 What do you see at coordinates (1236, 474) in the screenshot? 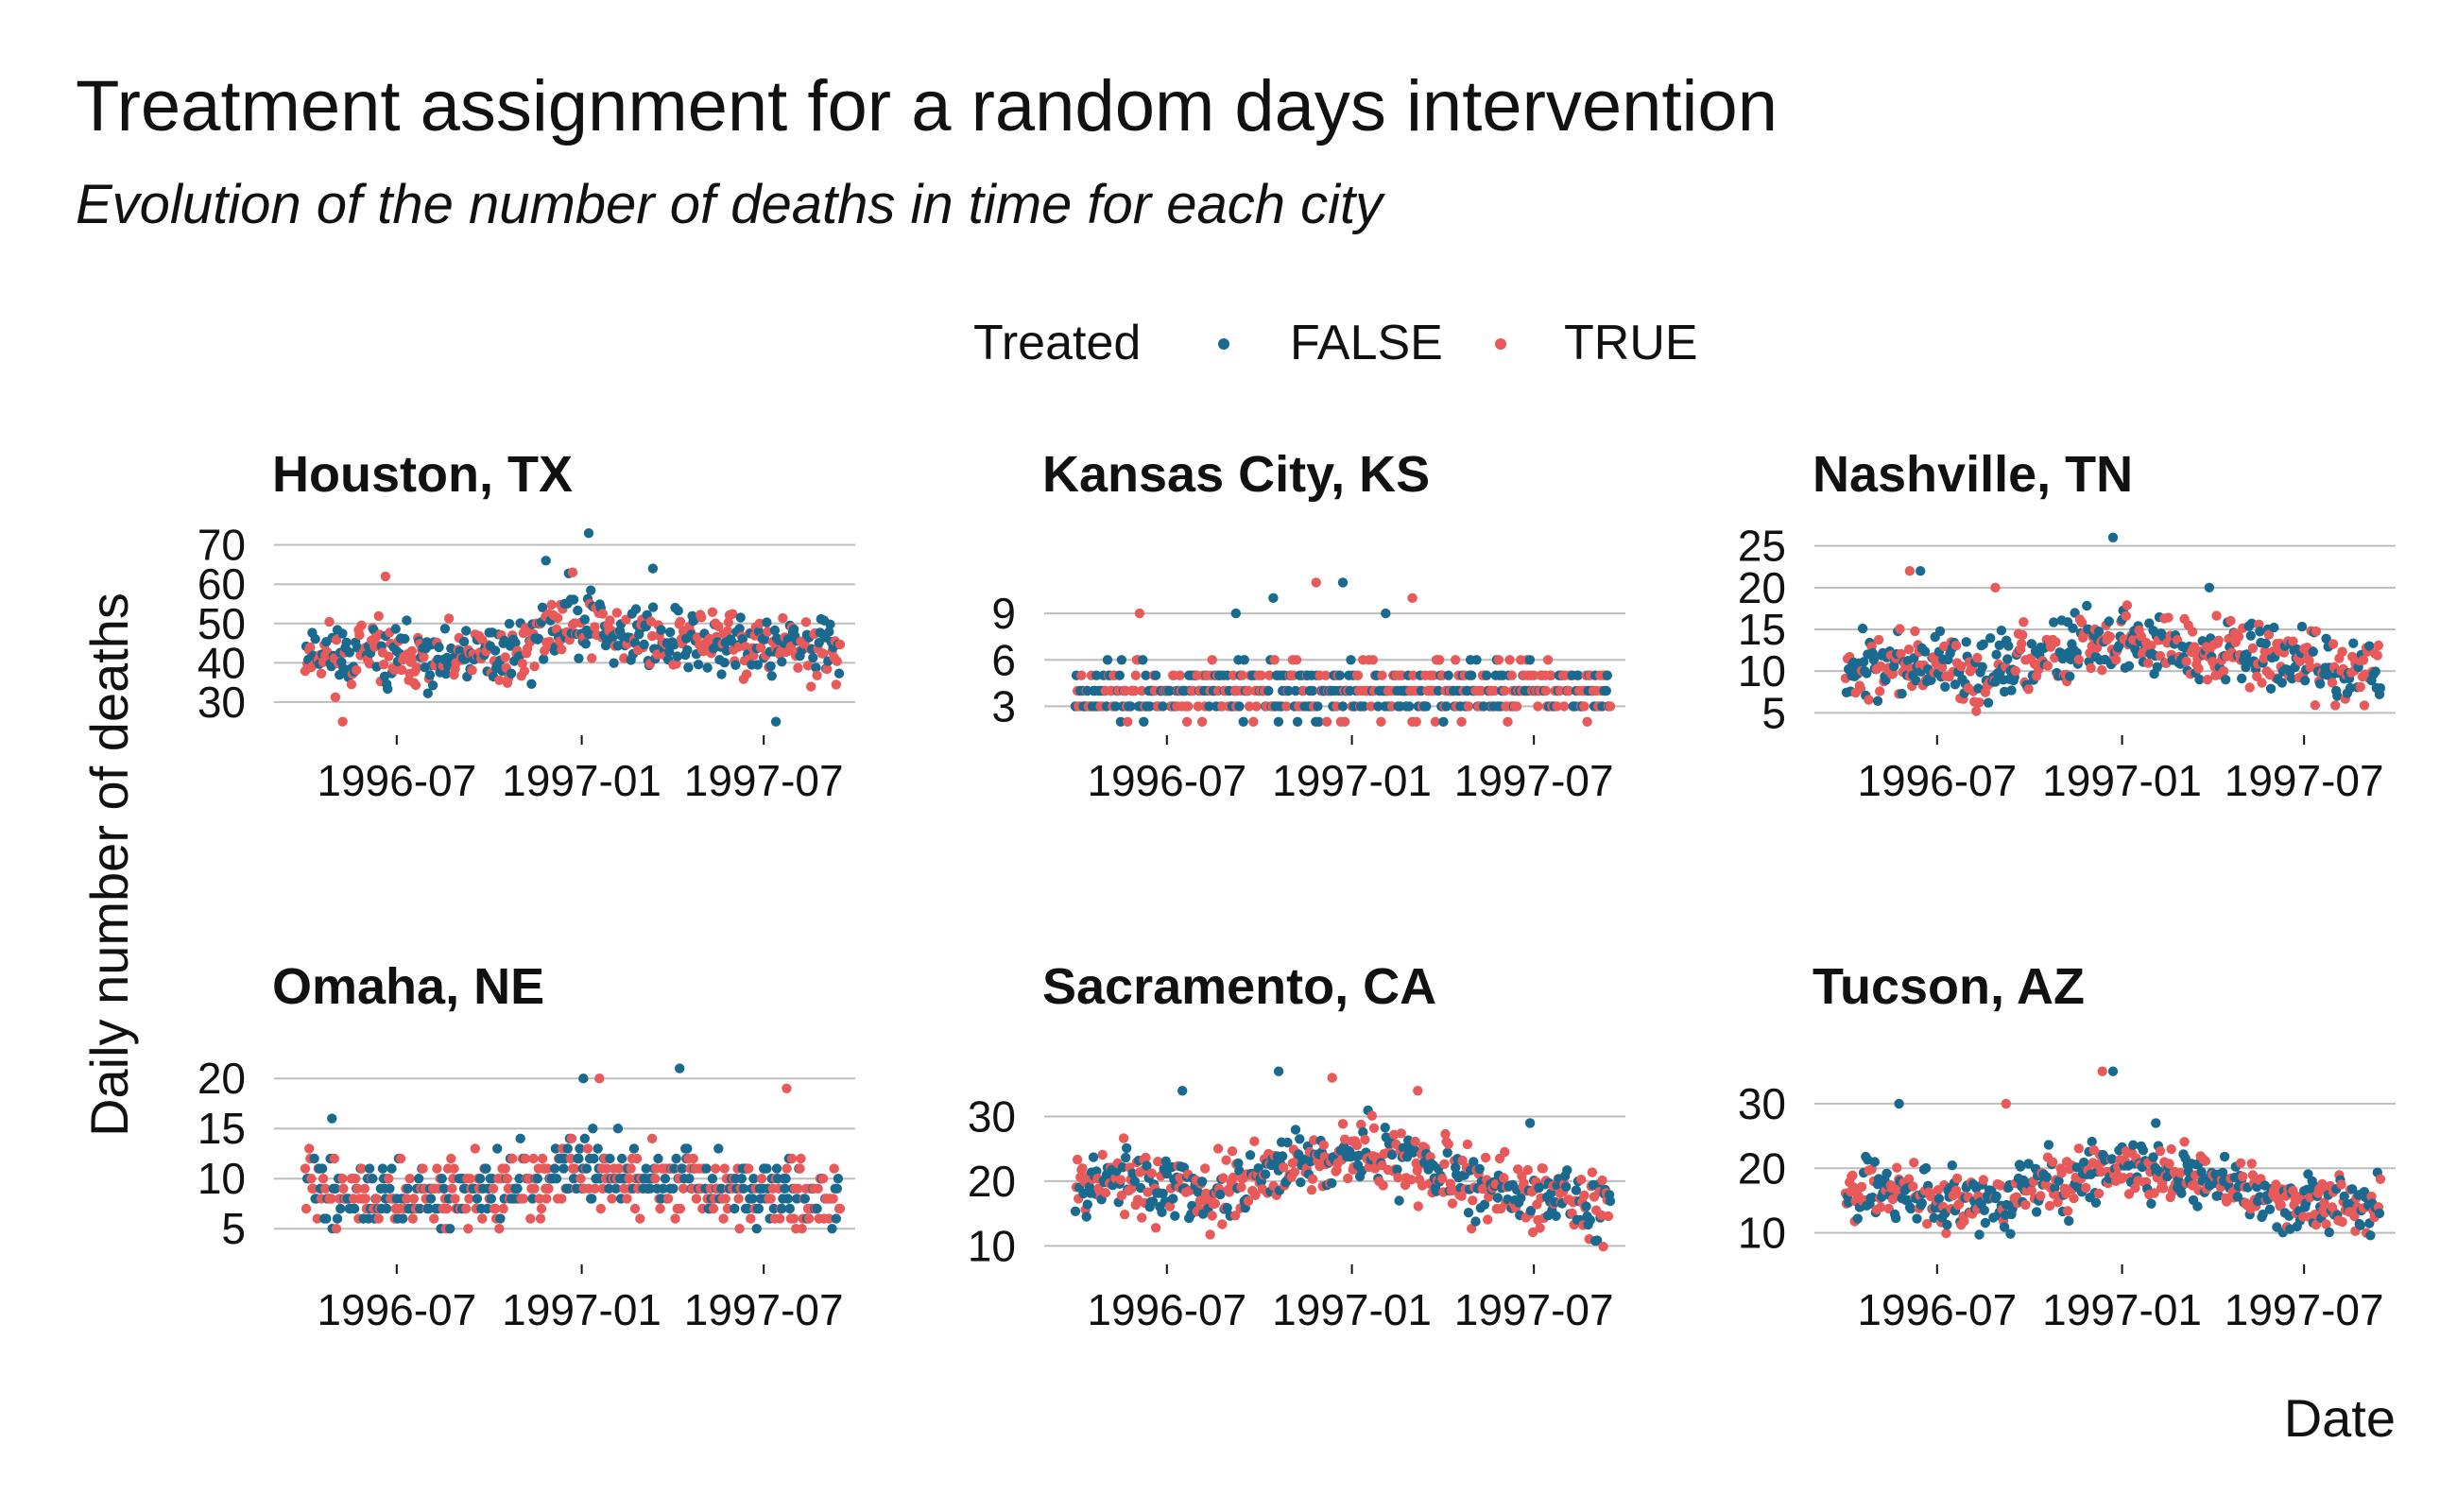
I see `facet-title: Kansas City, KS` at bounding box center [1236, 474].